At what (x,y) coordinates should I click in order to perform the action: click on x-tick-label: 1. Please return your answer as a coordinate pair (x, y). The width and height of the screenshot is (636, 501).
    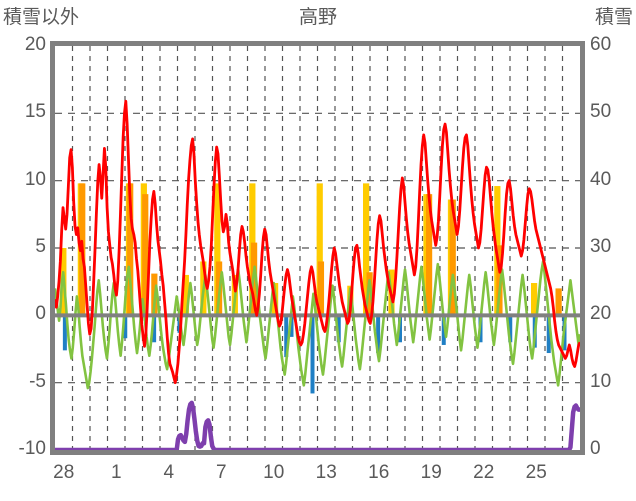
    Looking at the image, I should click on (116, 472).